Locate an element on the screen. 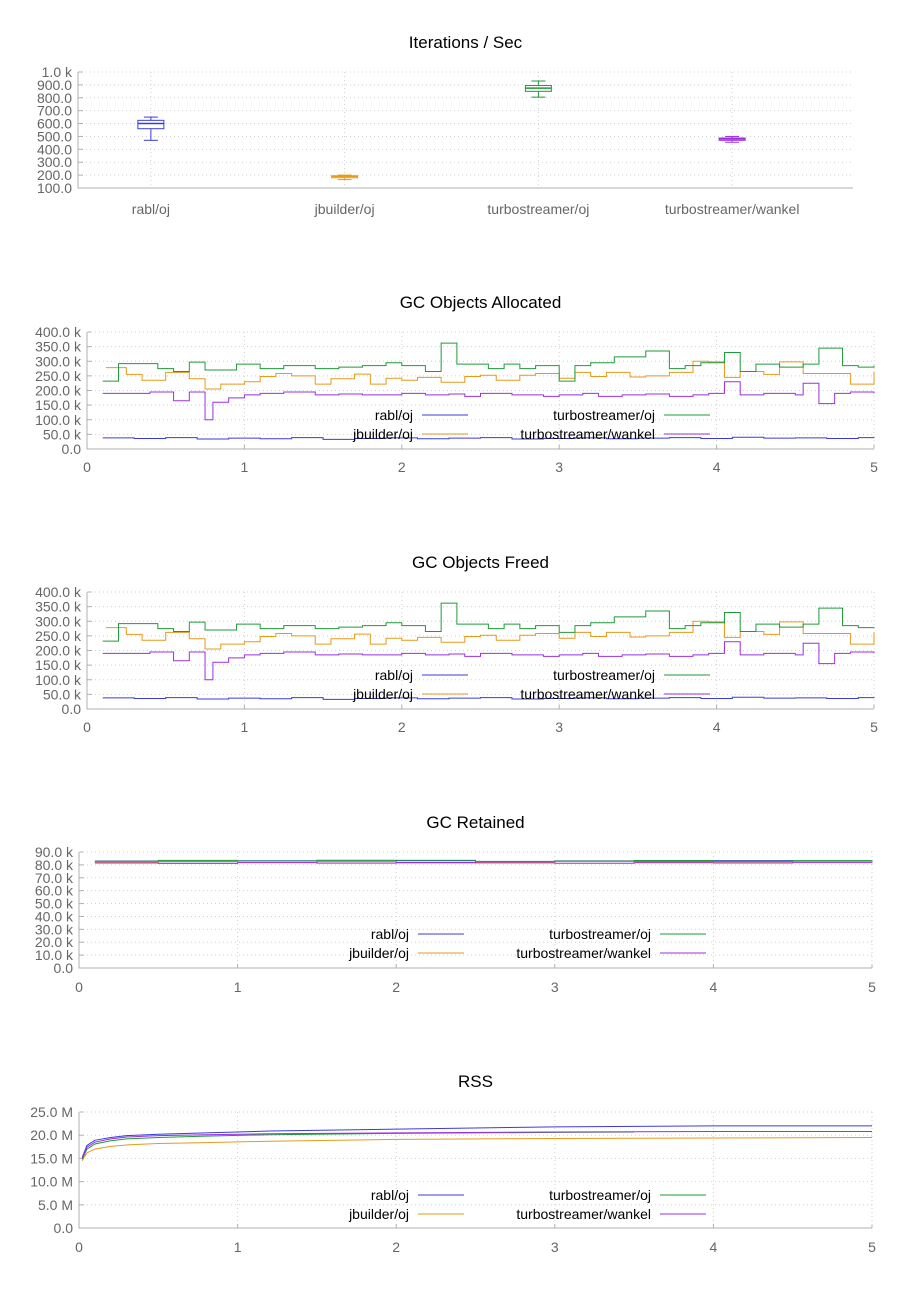 The width and height of the screenshot is (900, 1305). y-tick-label: 600.0 is located at coordinates (54, 124).